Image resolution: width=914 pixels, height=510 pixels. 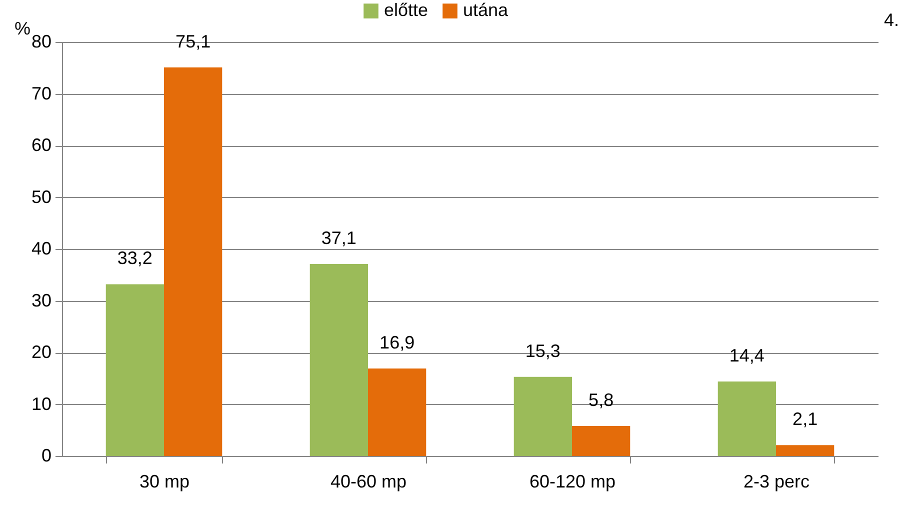 I want to click on y-tick-label: 30, so click(x=41, y=300).